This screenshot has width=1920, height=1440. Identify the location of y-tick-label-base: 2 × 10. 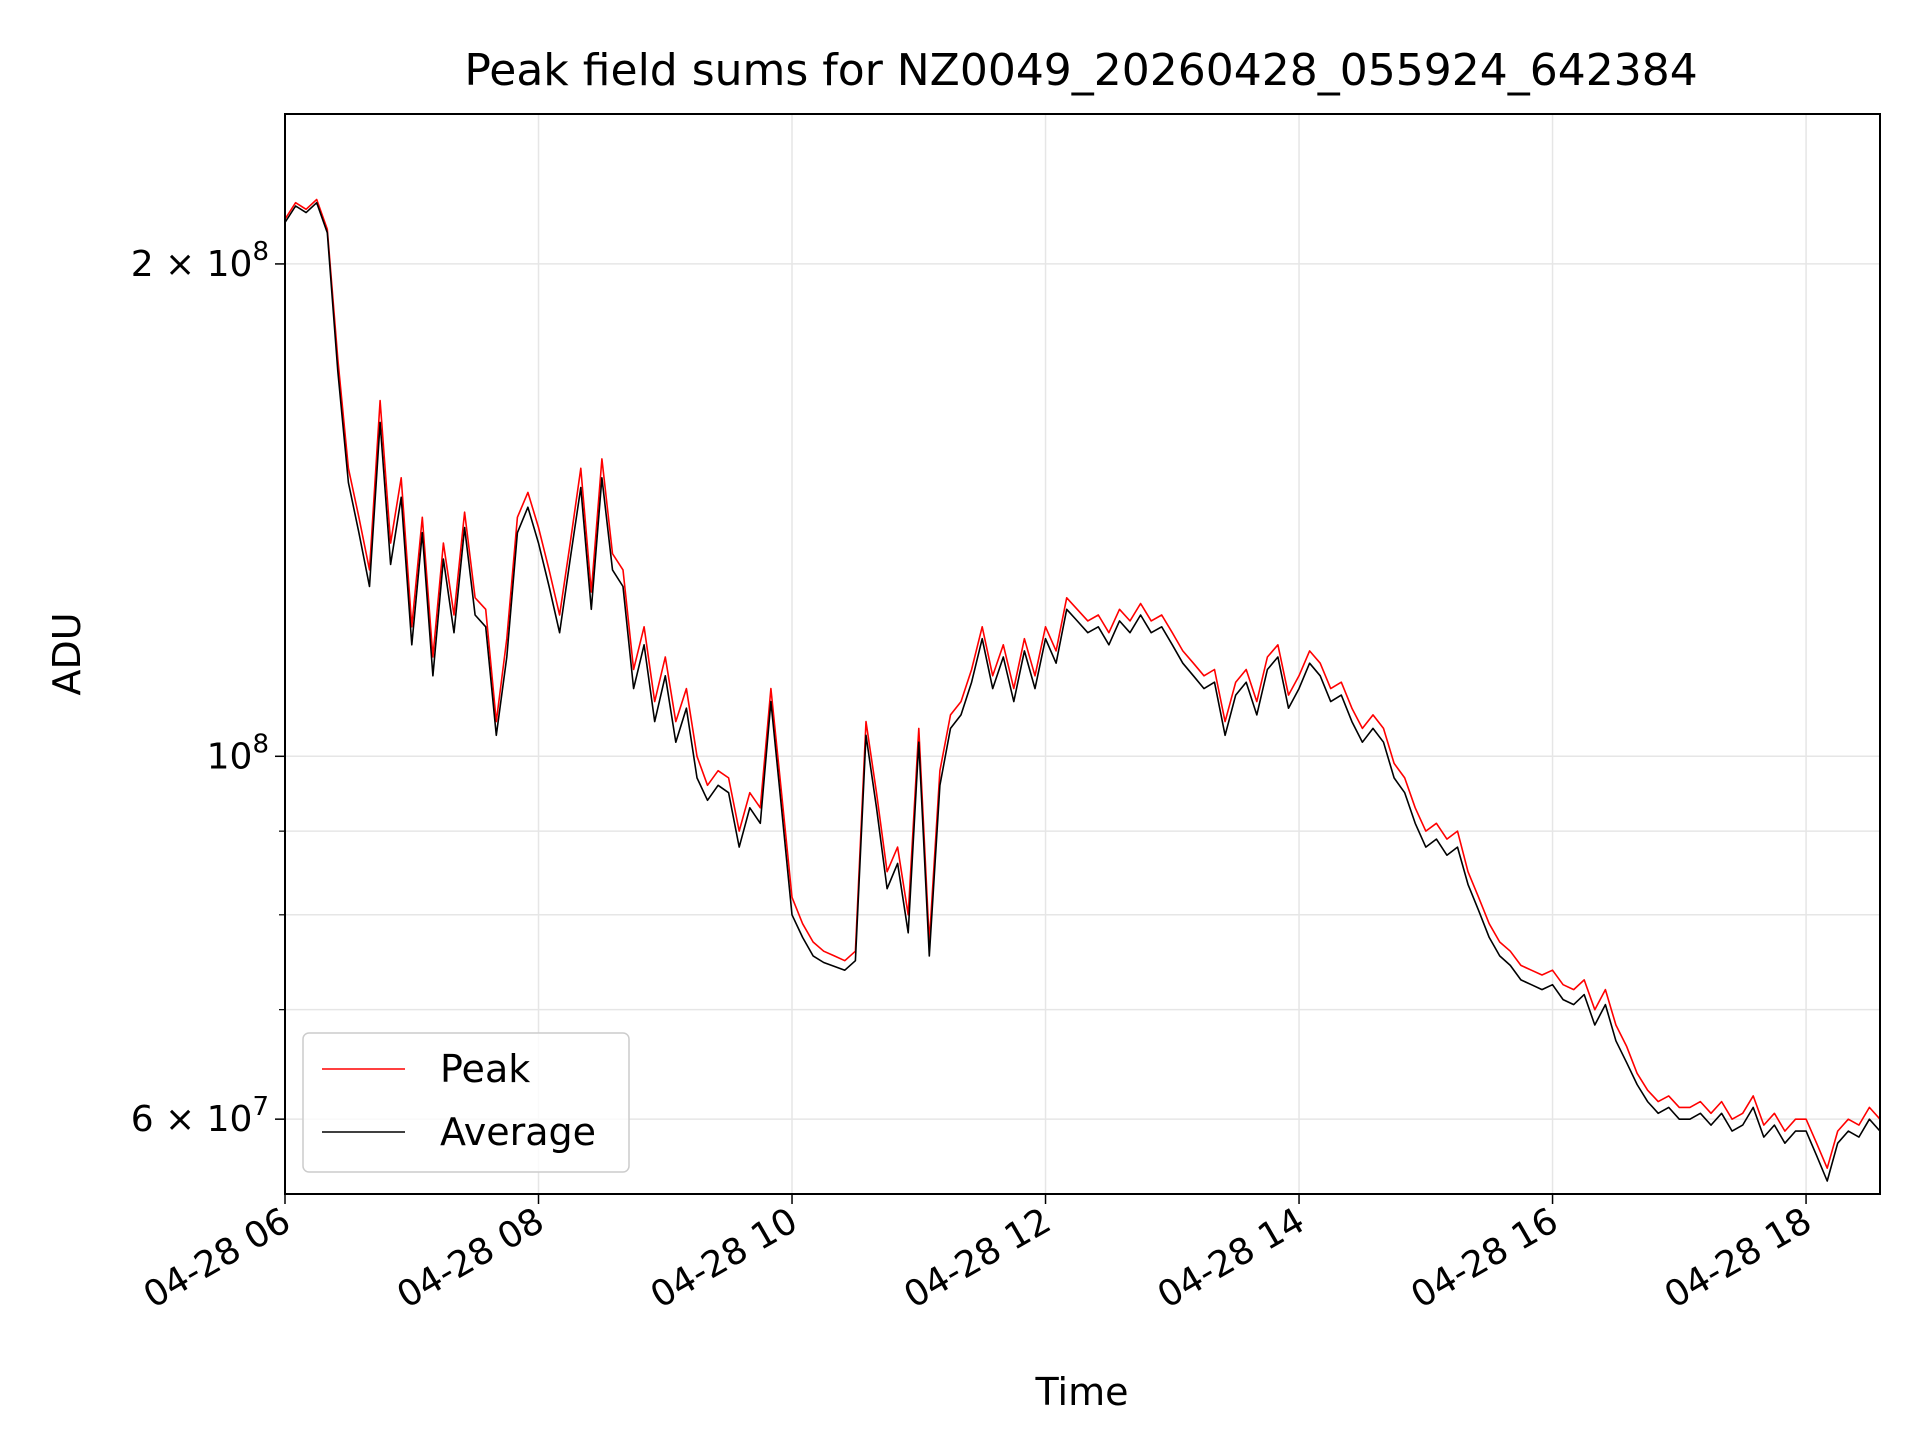
(192, 264).